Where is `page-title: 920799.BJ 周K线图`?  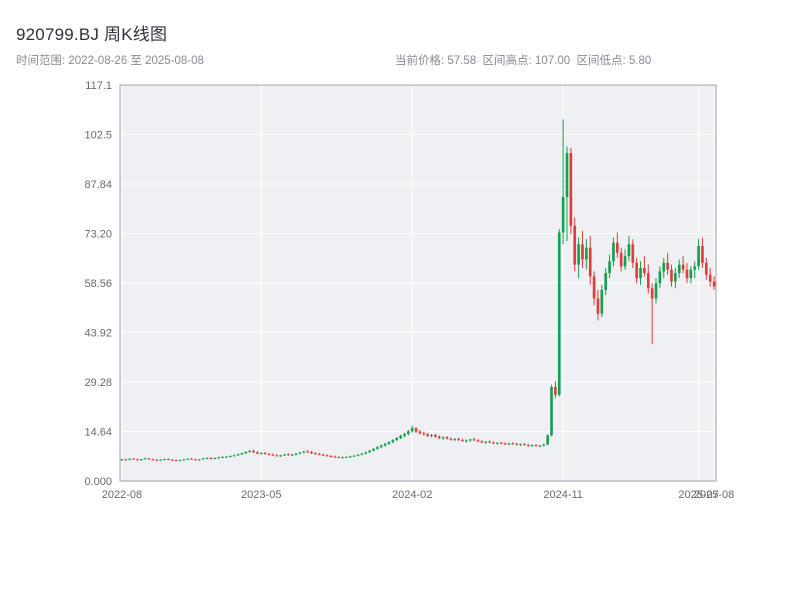 page-title: 920799.BJ 周K线图 is located at coordinates (92, 34).